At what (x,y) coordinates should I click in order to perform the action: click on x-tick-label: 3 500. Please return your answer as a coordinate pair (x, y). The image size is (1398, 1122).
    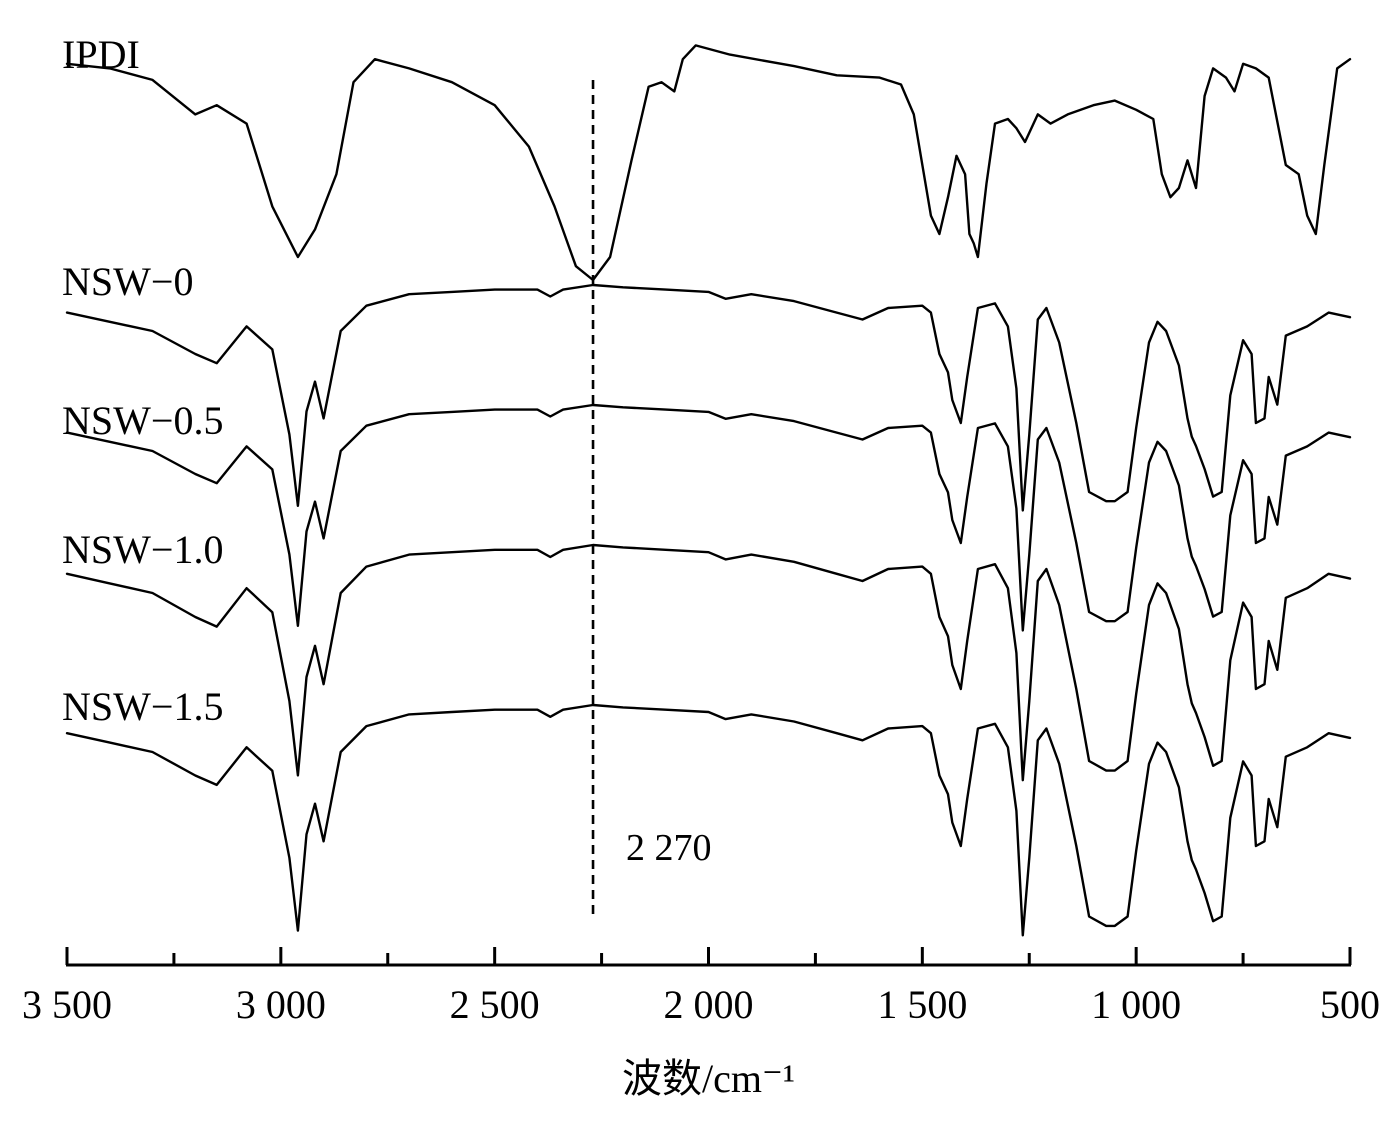
    Looking at the image, I should click on (67, 1004).